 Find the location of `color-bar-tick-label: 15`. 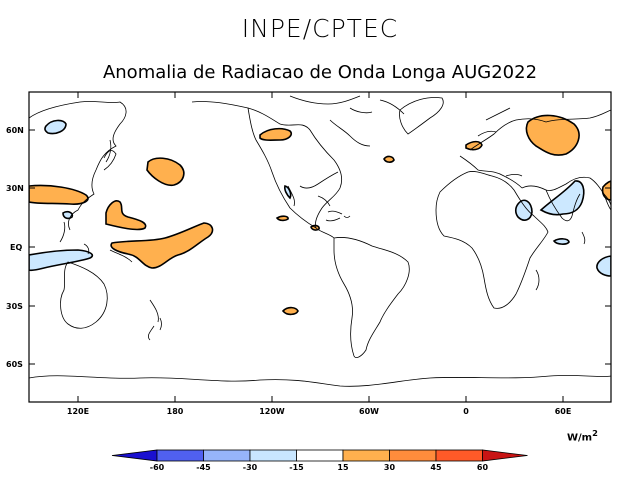

color-bar-tick-label: 15 is located at coordinates (343, 467).